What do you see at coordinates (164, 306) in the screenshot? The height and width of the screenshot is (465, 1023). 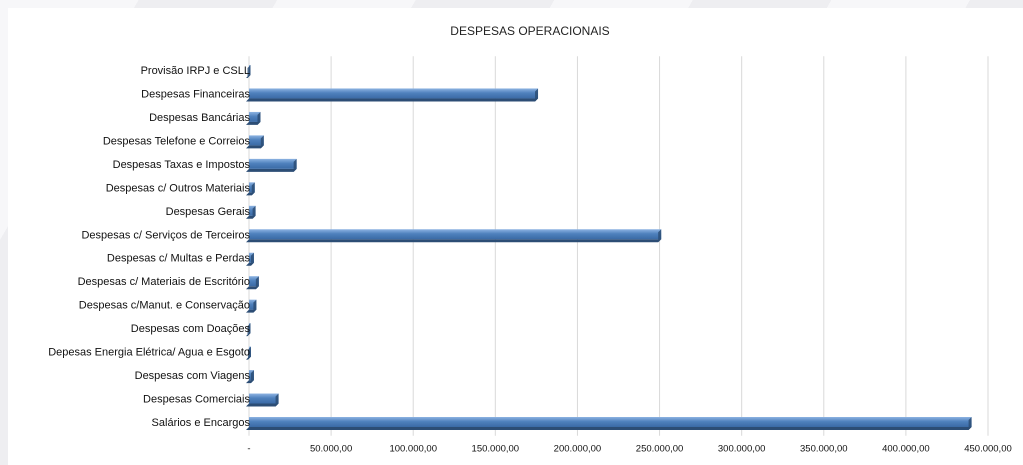 I see `category-label: Despesas c/Manut. e Conservação` at bounding box center [164, 306].